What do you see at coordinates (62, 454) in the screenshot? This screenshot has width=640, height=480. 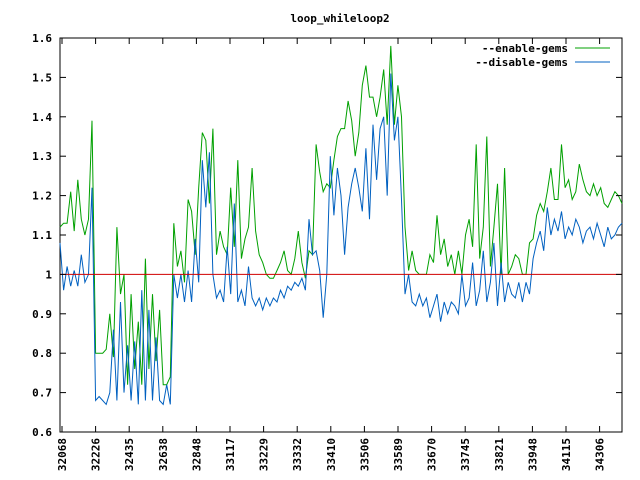 I see `x-tick-label: 32068` at bounding box center [62, 454].